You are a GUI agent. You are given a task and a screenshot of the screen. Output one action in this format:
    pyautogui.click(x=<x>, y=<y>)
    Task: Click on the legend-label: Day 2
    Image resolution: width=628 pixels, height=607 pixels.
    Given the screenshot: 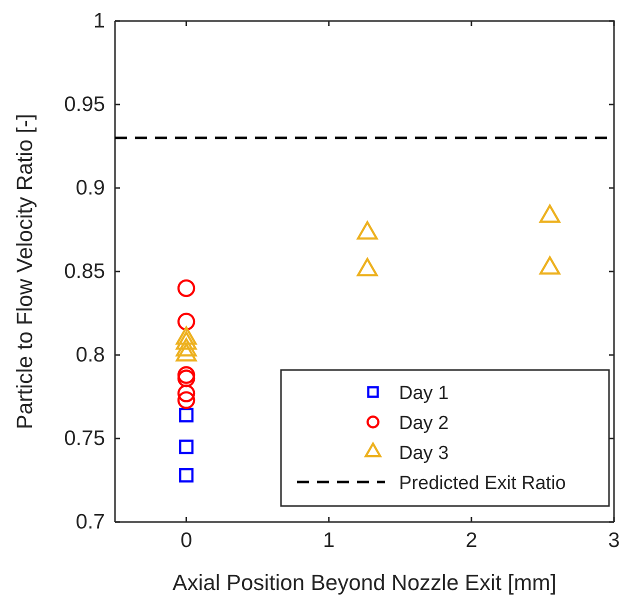 What is the action you would take?
    pyautogui.click(x=424, y=423)
    